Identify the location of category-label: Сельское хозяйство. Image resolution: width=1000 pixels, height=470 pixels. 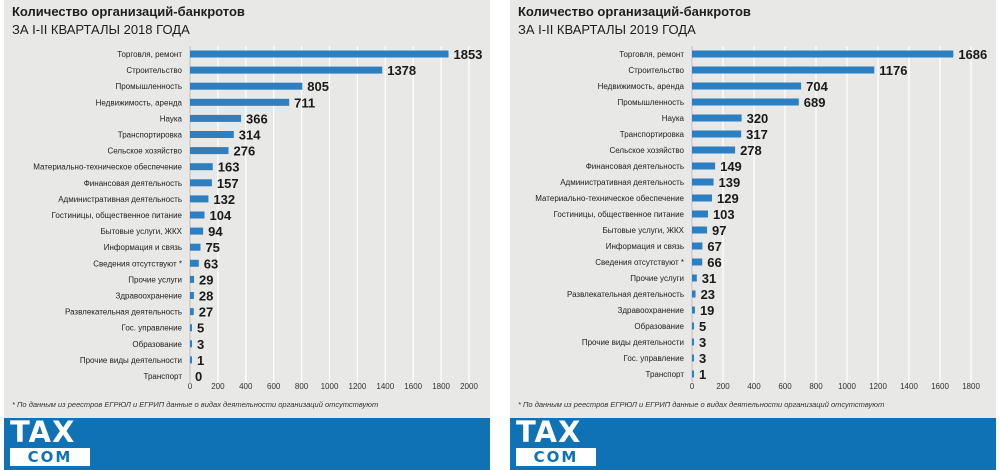
(144, 151).